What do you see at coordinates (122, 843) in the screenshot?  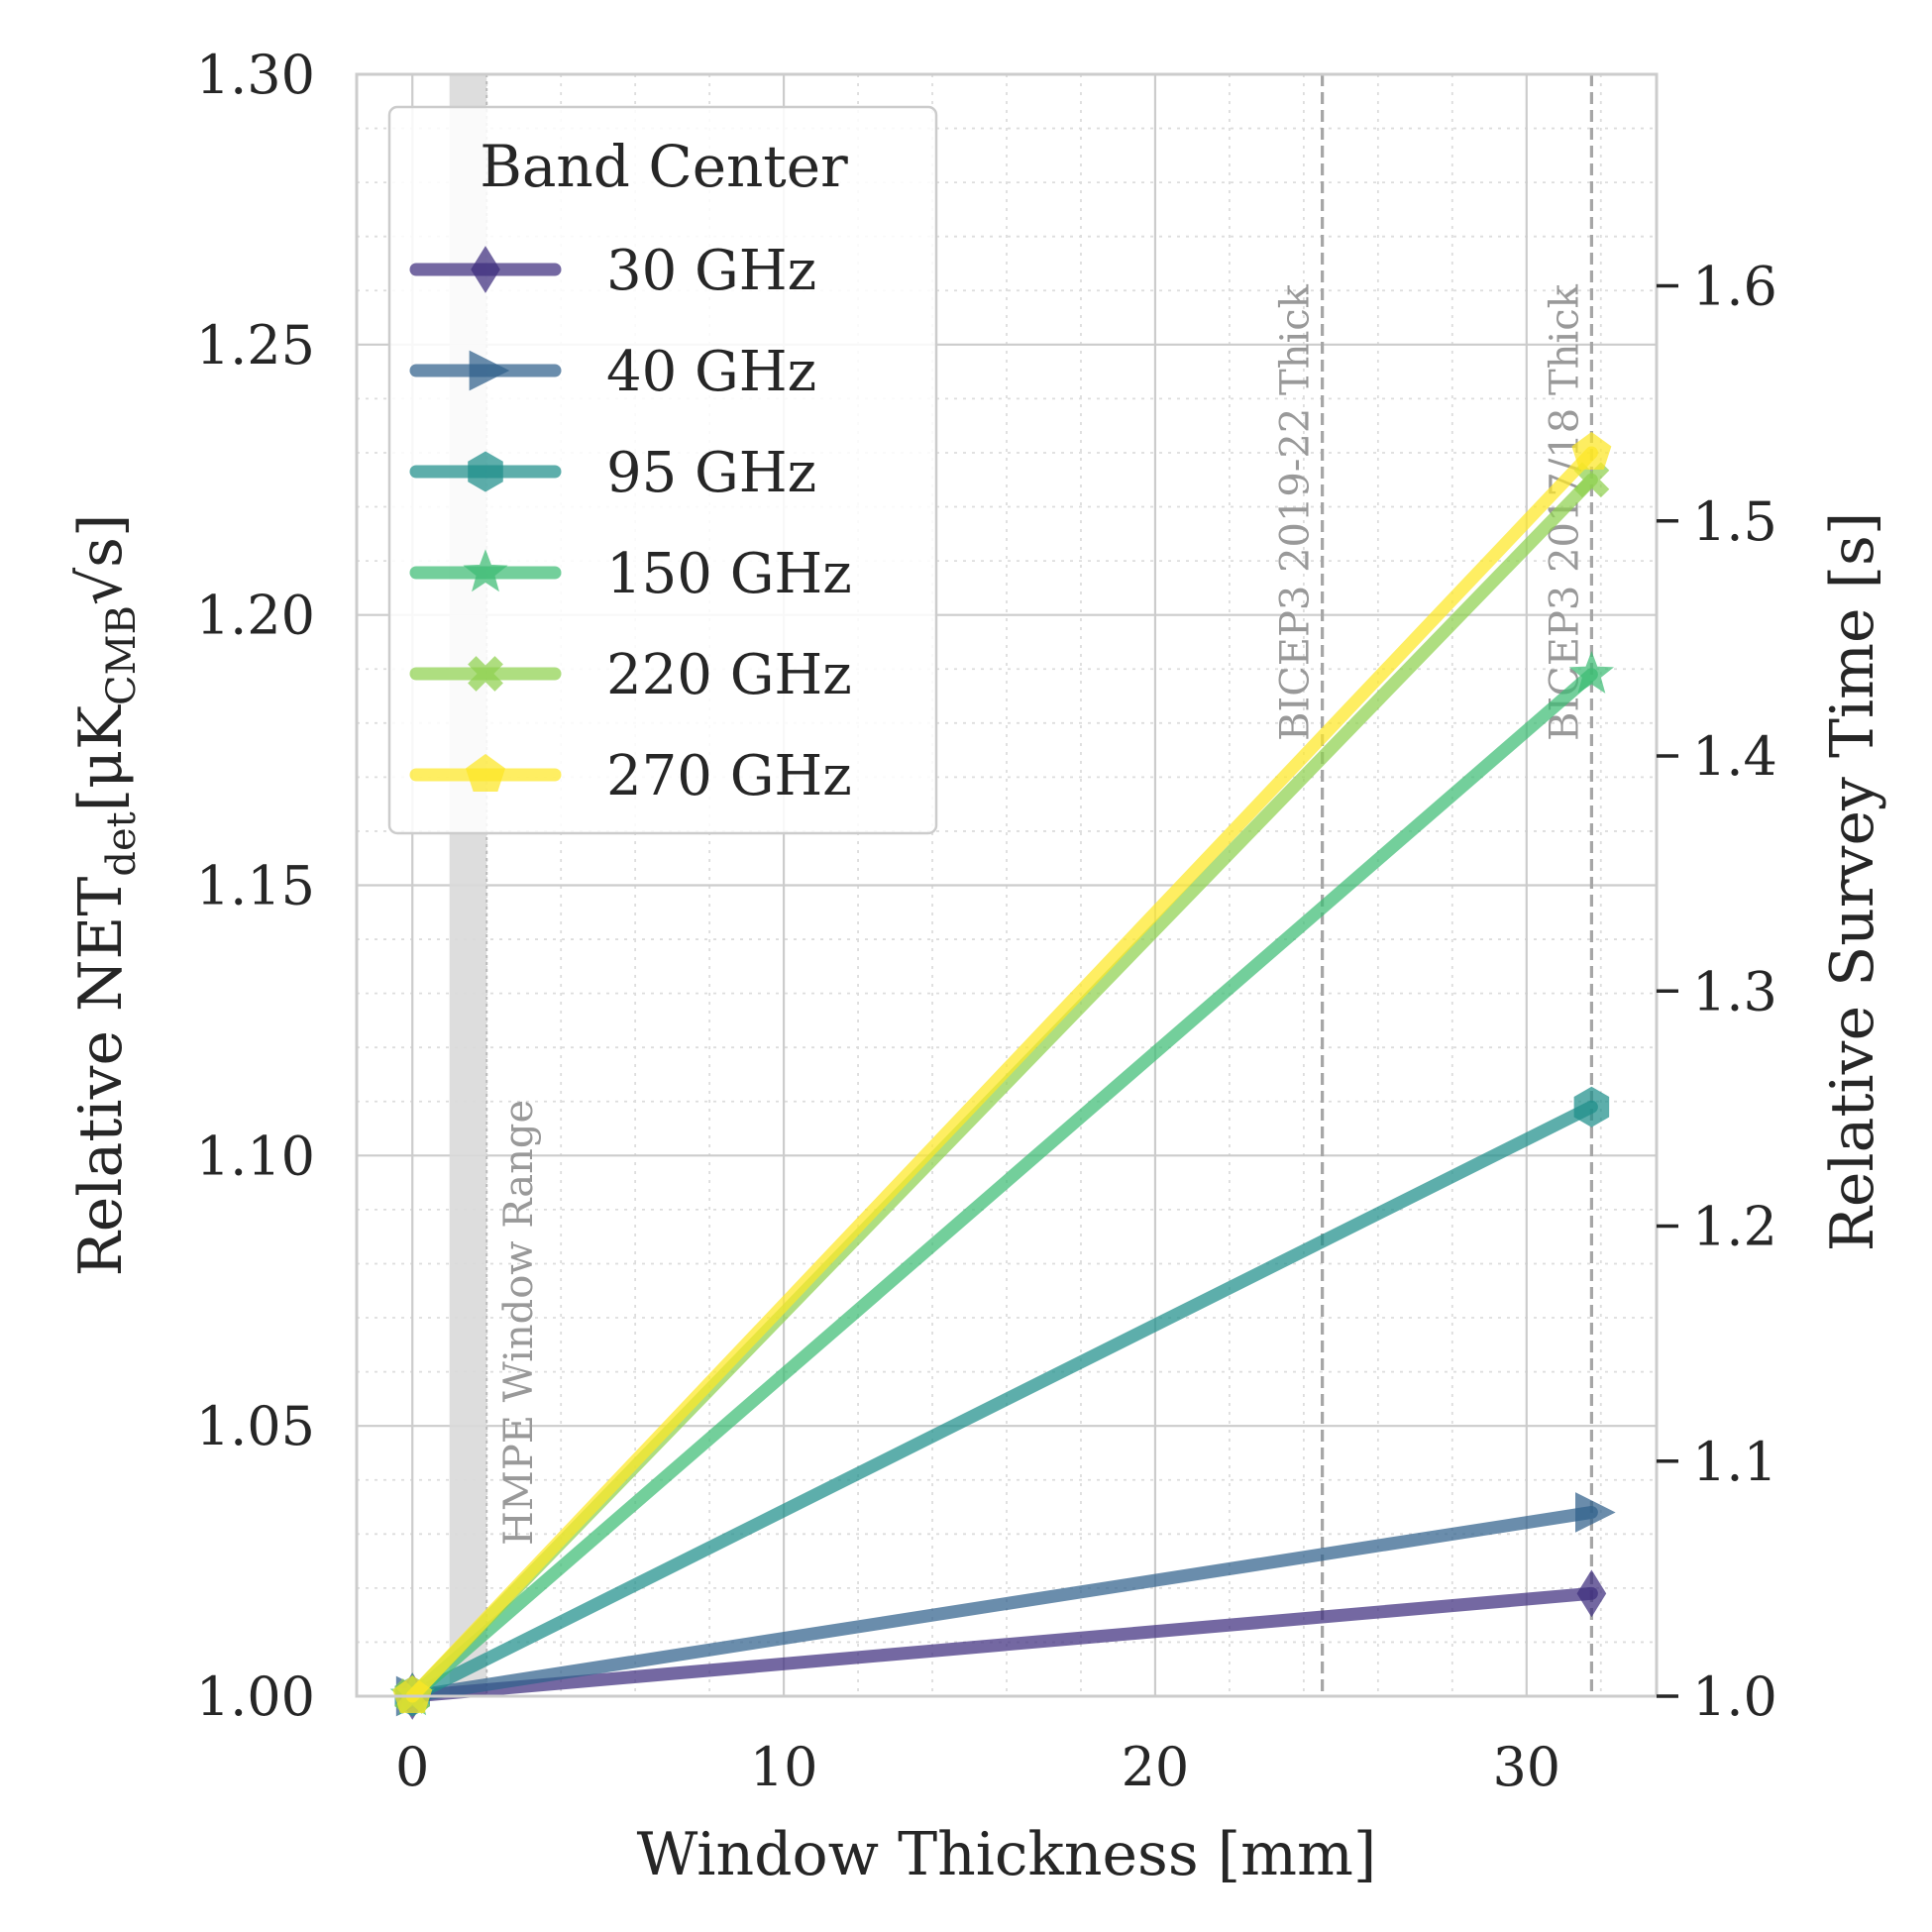 I see `y-axis-label-subscript: det` at bounding box center [122, 843].